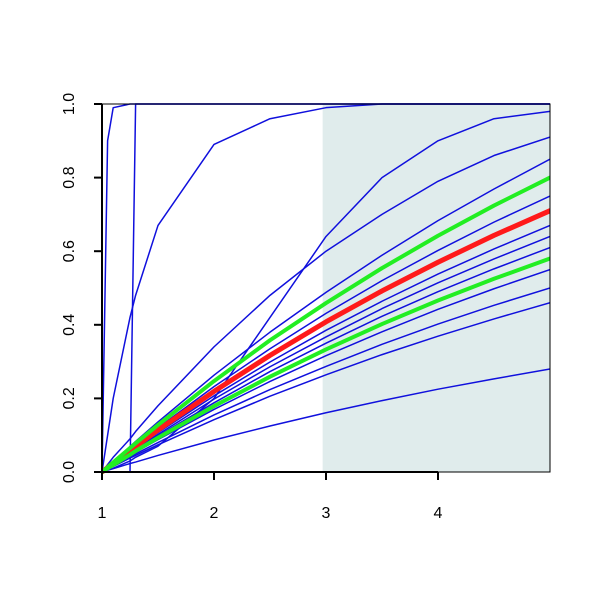  I want to click on series-line, so click(326, 420).